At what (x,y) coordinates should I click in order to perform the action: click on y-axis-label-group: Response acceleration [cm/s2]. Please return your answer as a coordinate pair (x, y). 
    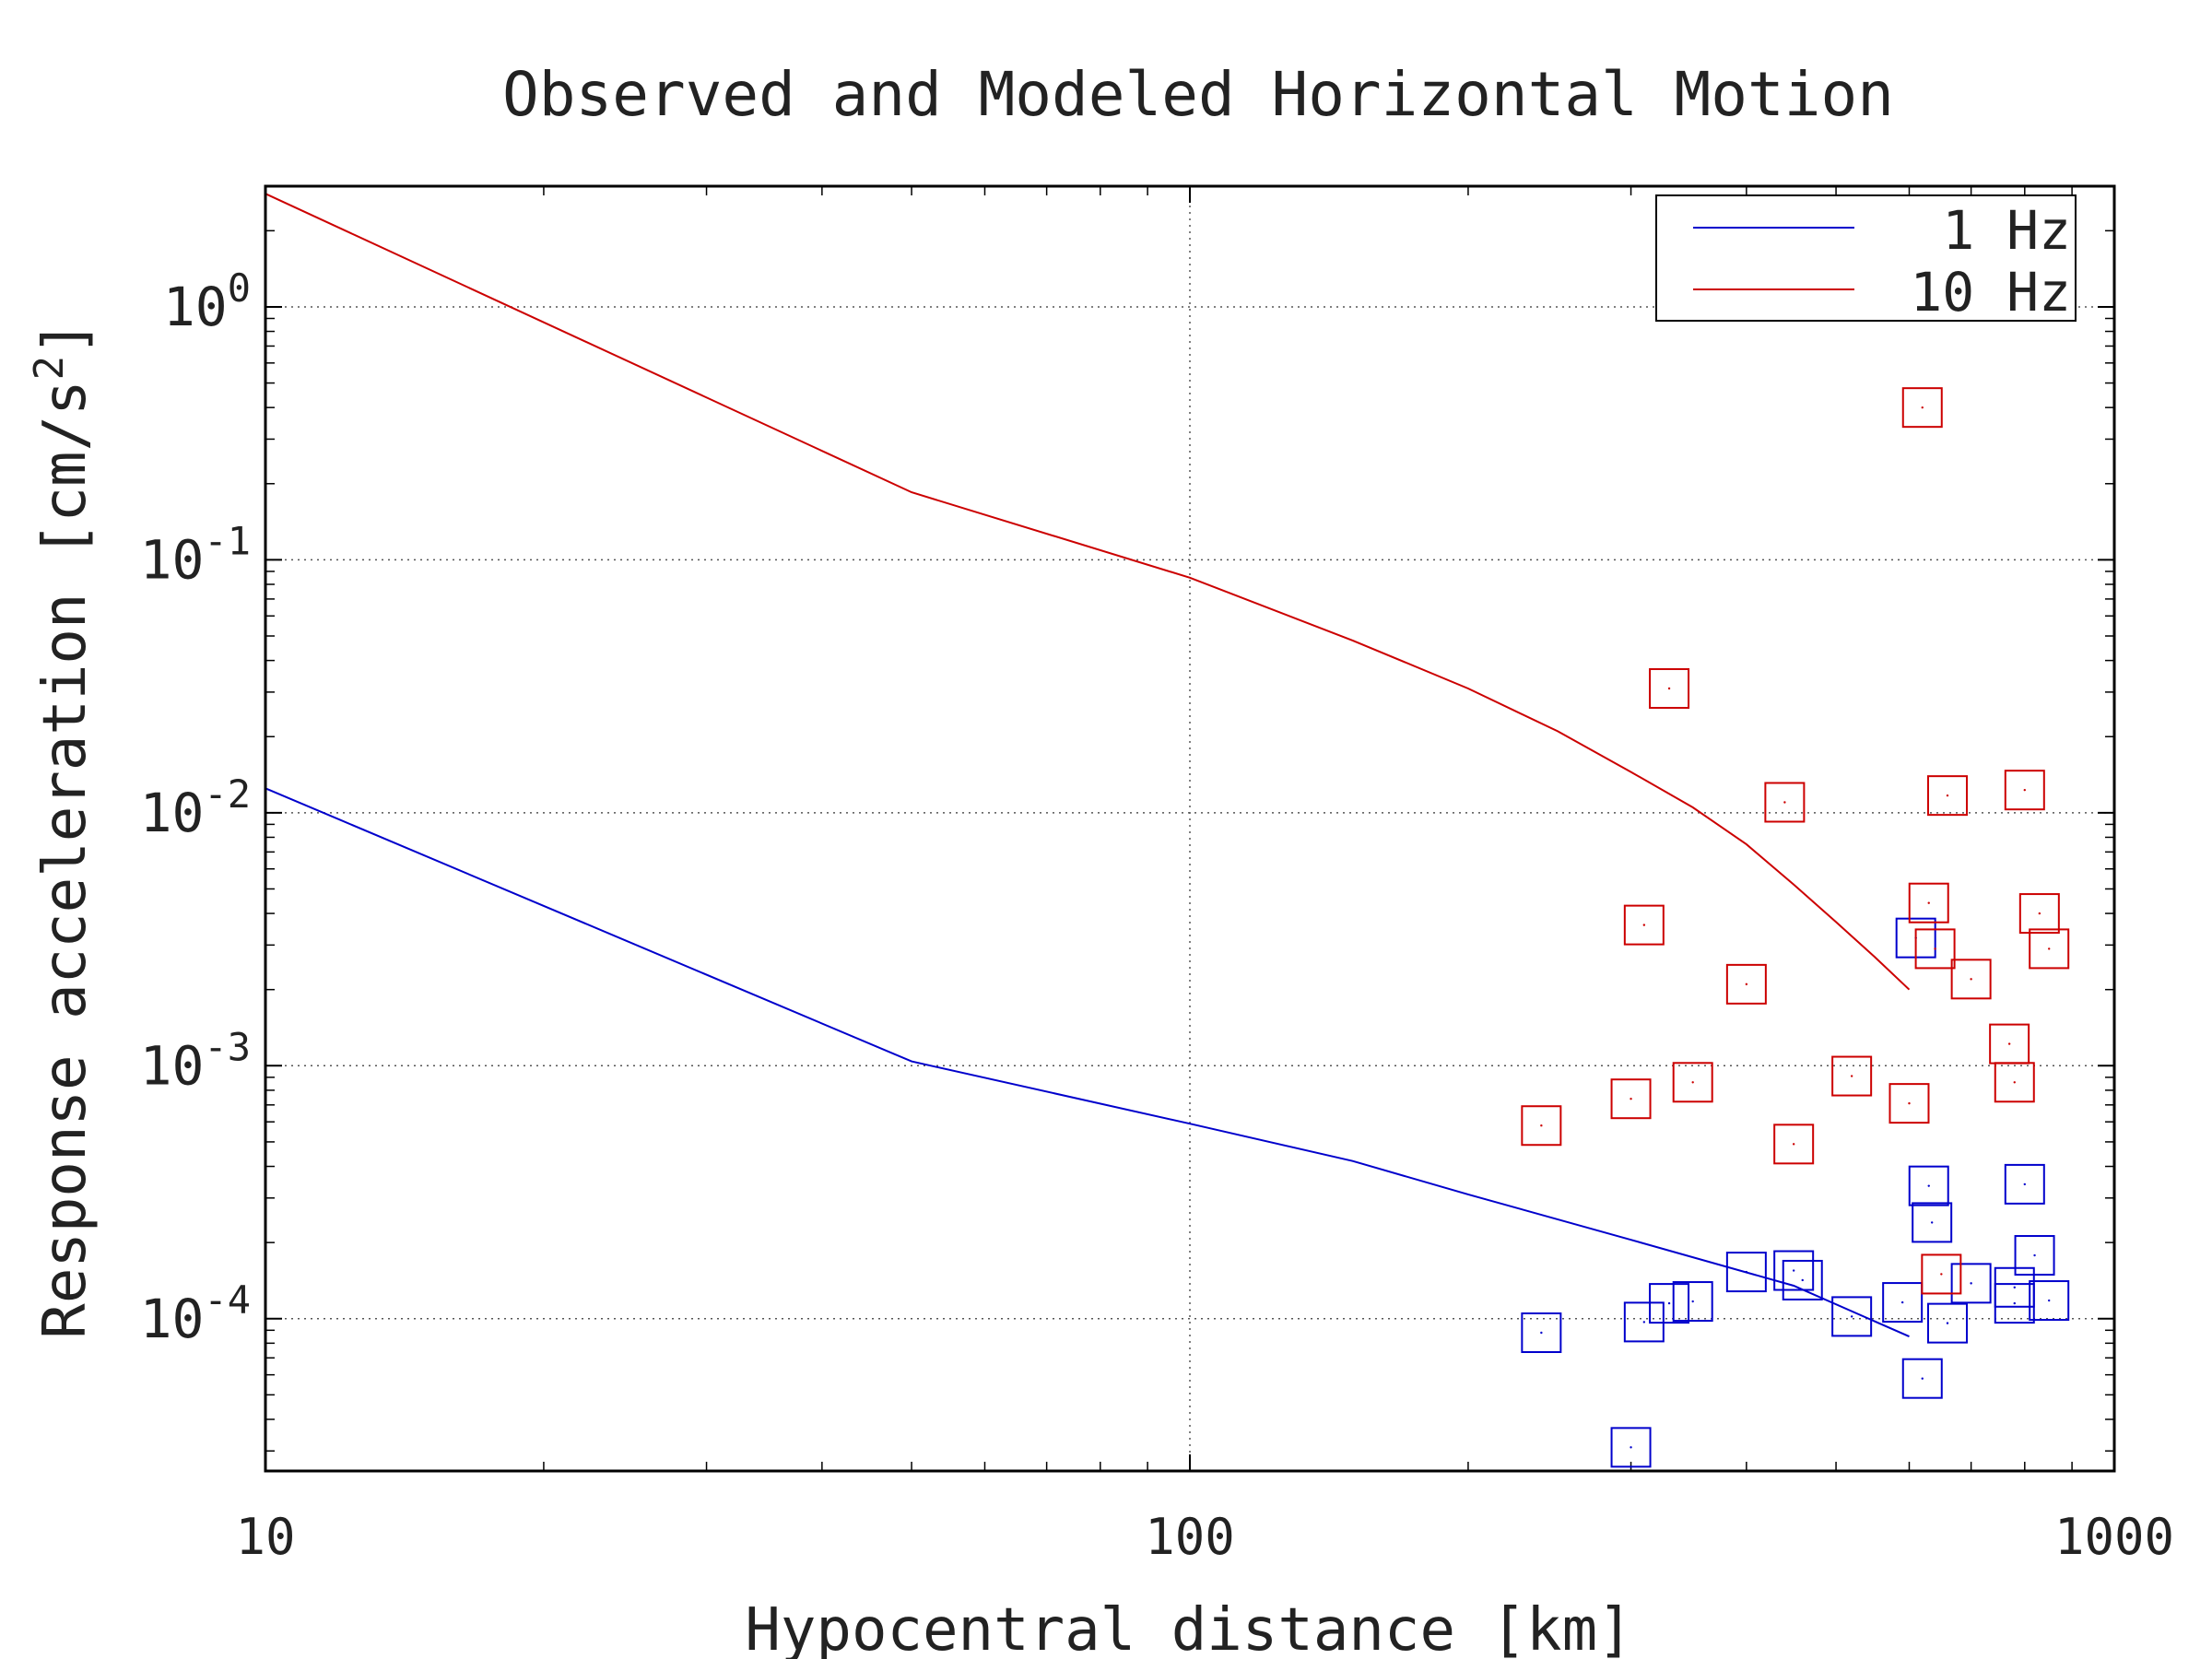
    Looking at the image, I should click on (63, 829).